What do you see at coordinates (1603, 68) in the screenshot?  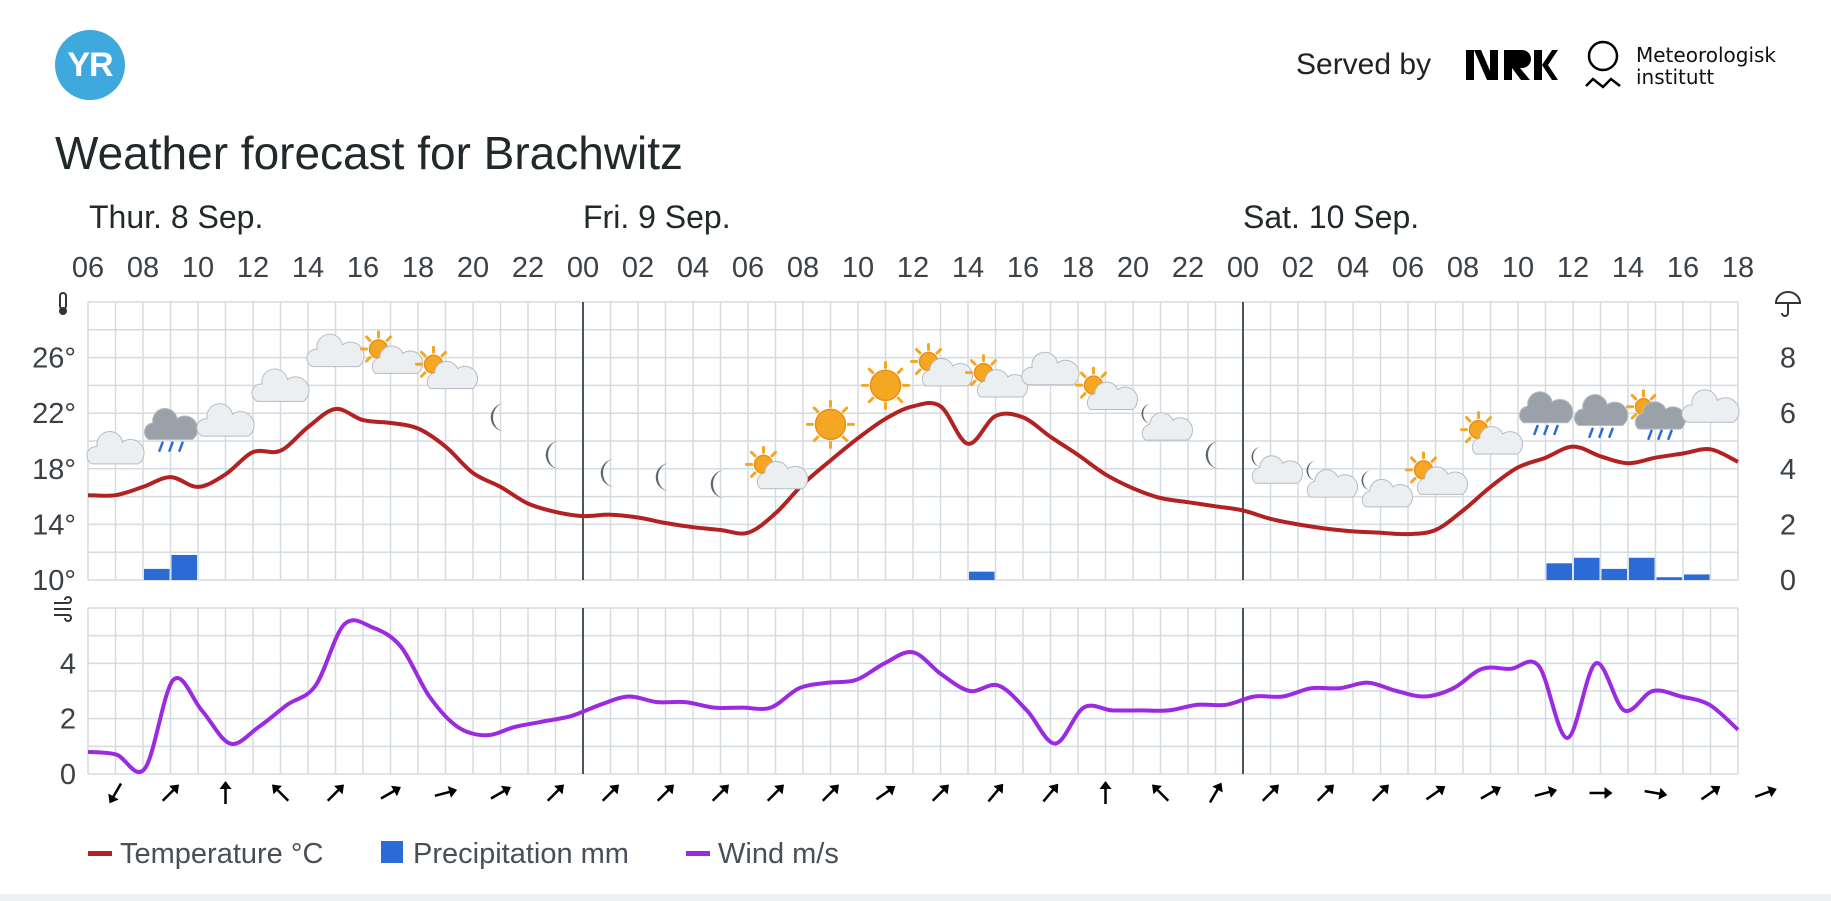 I see `met-logo` at bounding box center [1603, 68].